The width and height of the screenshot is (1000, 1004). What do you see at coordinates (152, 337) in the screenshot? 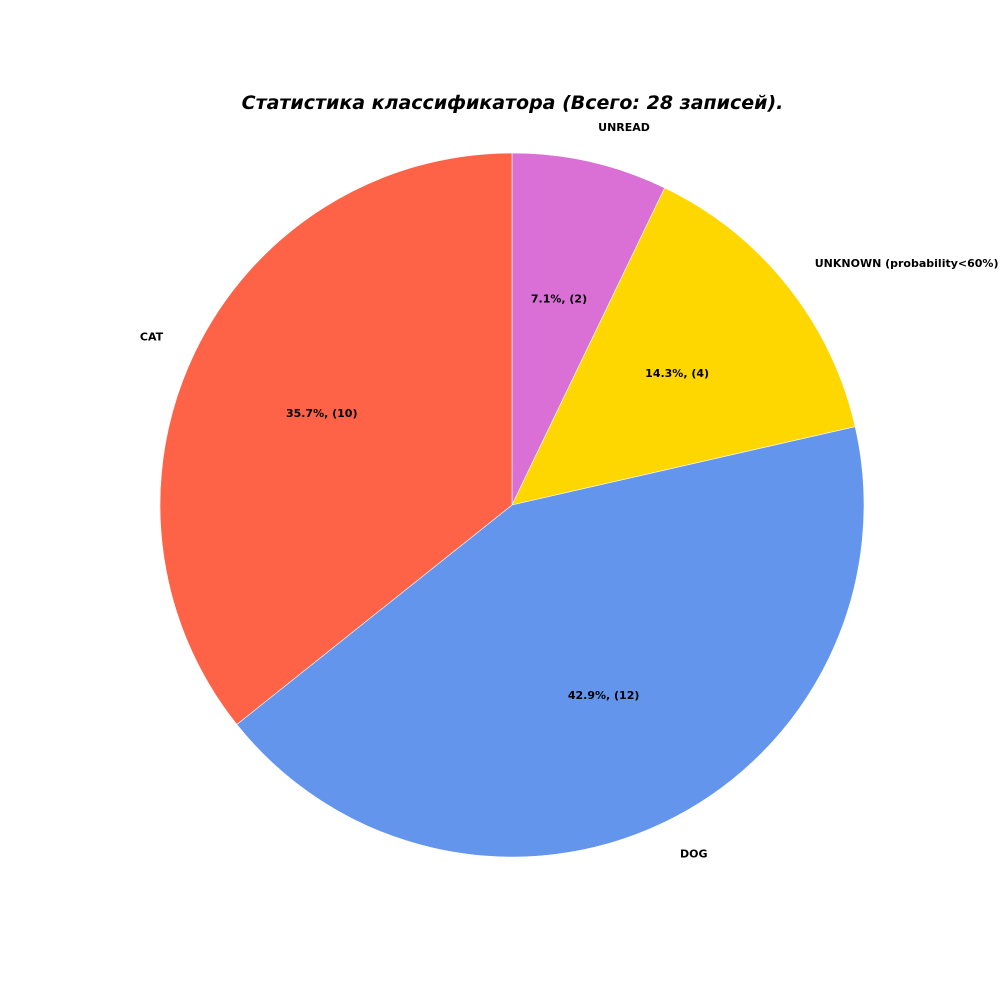
I see `pie-category-label-cat: CAT` at bounding box center [152, 337].